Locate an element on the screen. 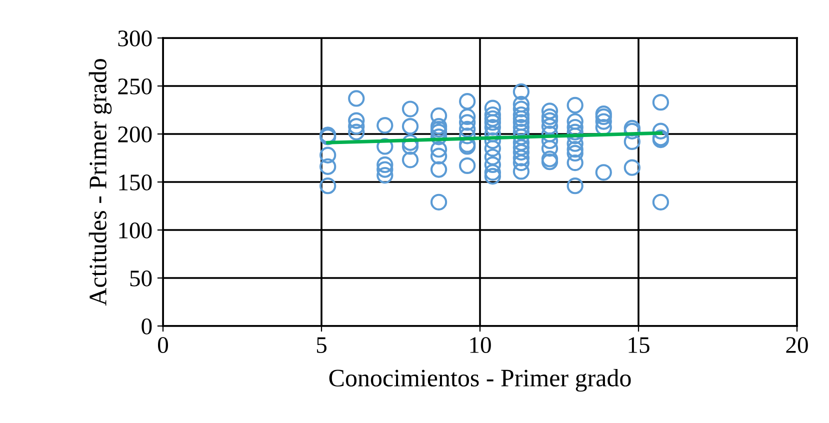 The width and height of the screenshot is (829, 423). y-tick-label: 150 is located at coordinates (135, 182).